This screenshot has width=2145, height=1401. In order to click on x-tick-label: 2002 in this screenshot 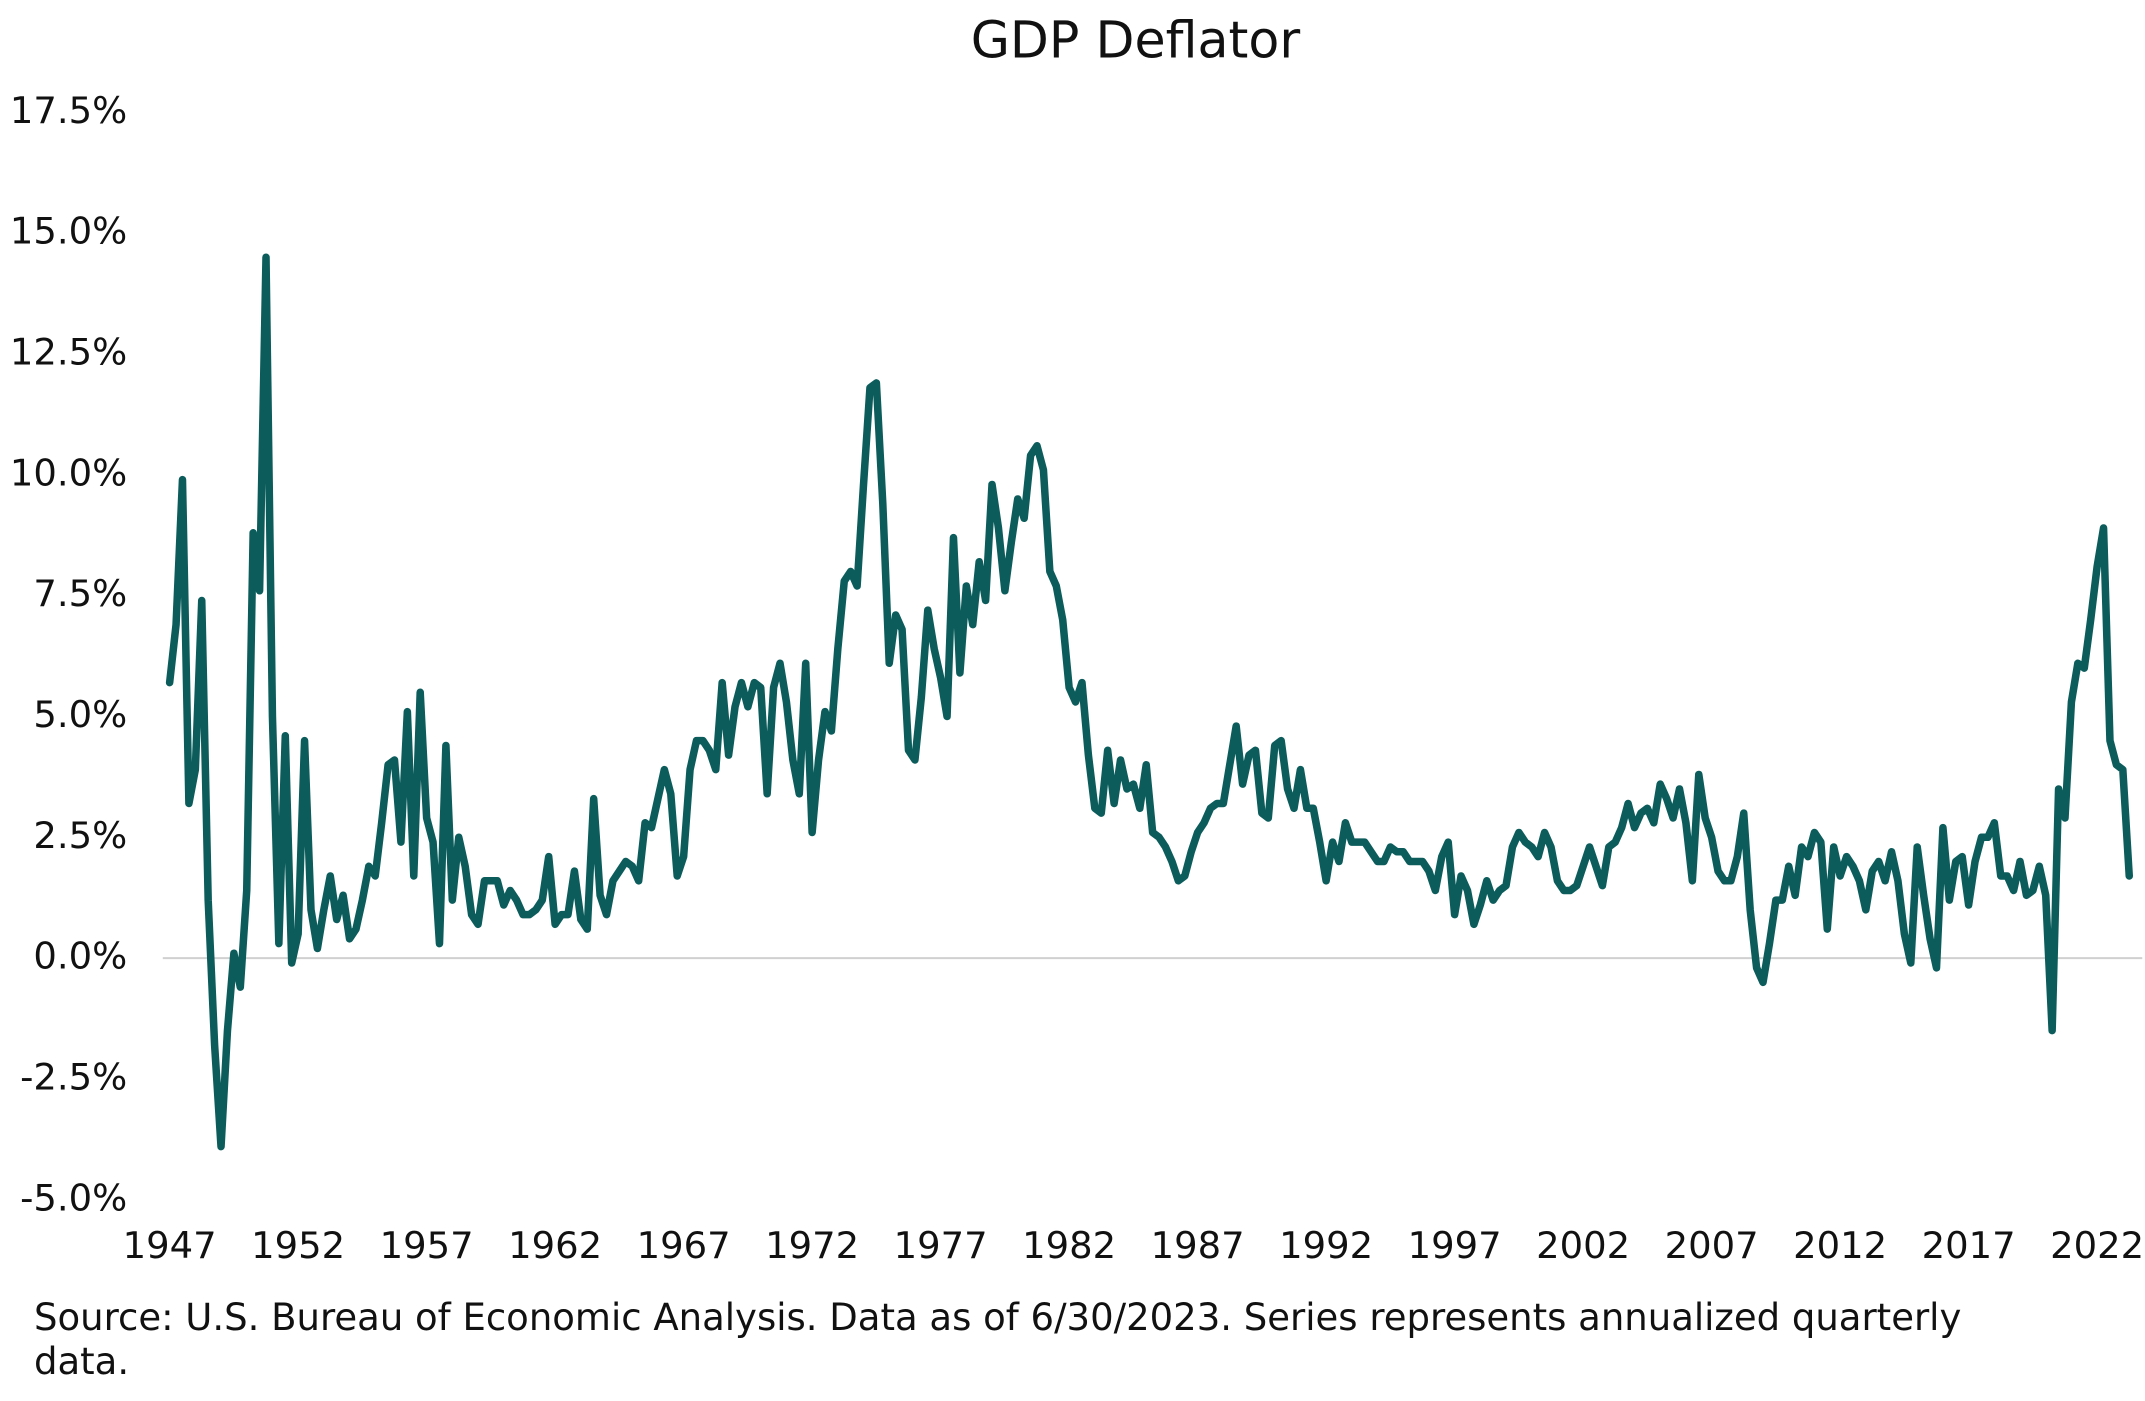, I will do `click(1583, 1245)`.